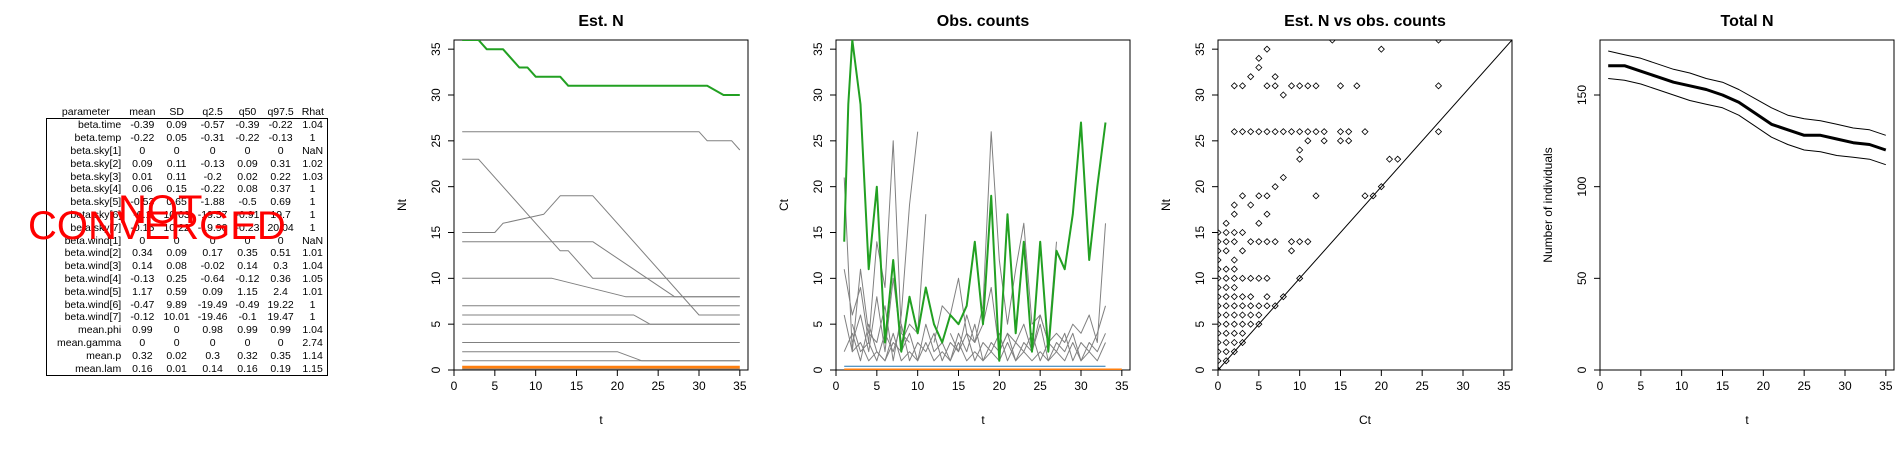  I want to click on table-cell: 19.22, so click(280, 304).